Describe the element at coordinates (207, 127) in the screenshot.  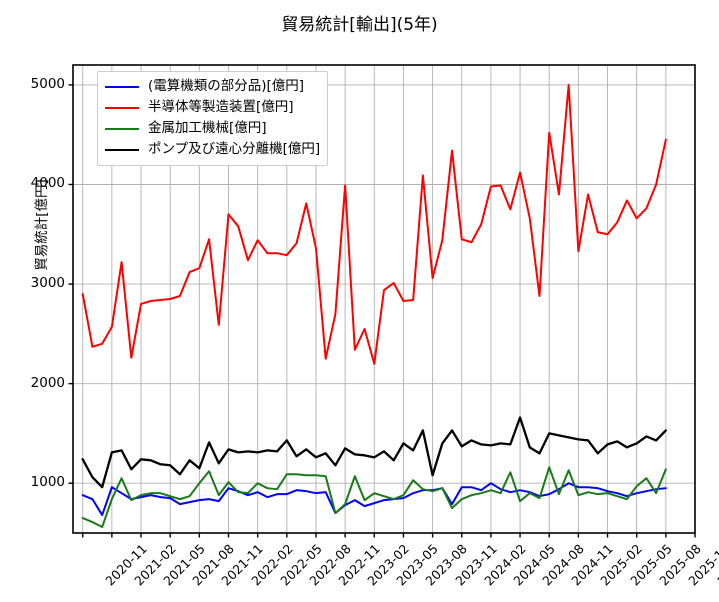
I see `legend-label: 金属加工機械[億円]` at that location.